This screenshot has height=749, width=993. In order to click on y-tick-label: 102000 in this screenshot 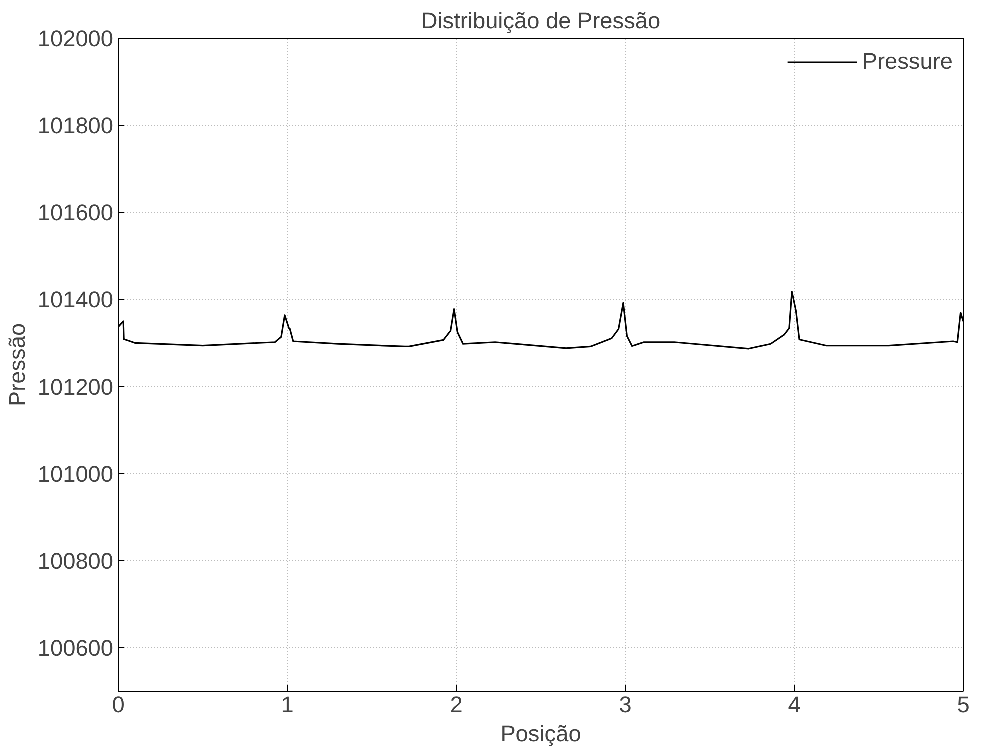, I will do `click(76, 39)`.